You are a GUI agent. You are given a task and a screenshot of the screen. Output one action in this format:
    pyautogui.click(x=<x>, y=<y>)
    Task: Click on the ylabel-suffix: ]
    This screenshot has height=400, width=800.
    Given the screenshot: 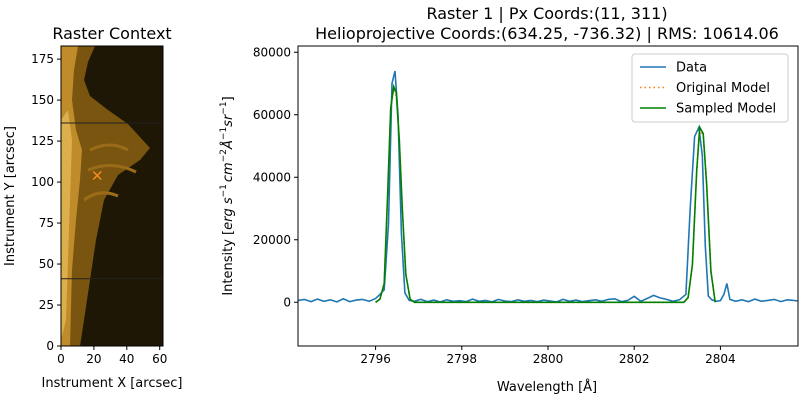 What is the action you would take?
    pyautogui.click(x=228, y=98)
    